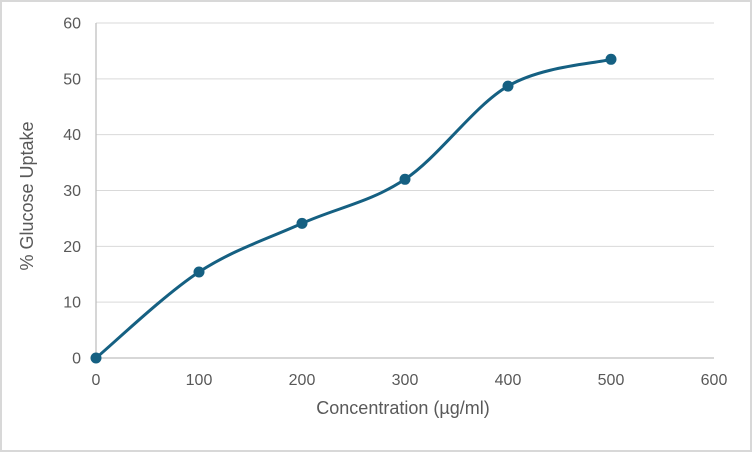 Image resolution: width=752 pixels, height=452 pixels. I want to click on x-tick-label-600: 600, so click(714, 380).